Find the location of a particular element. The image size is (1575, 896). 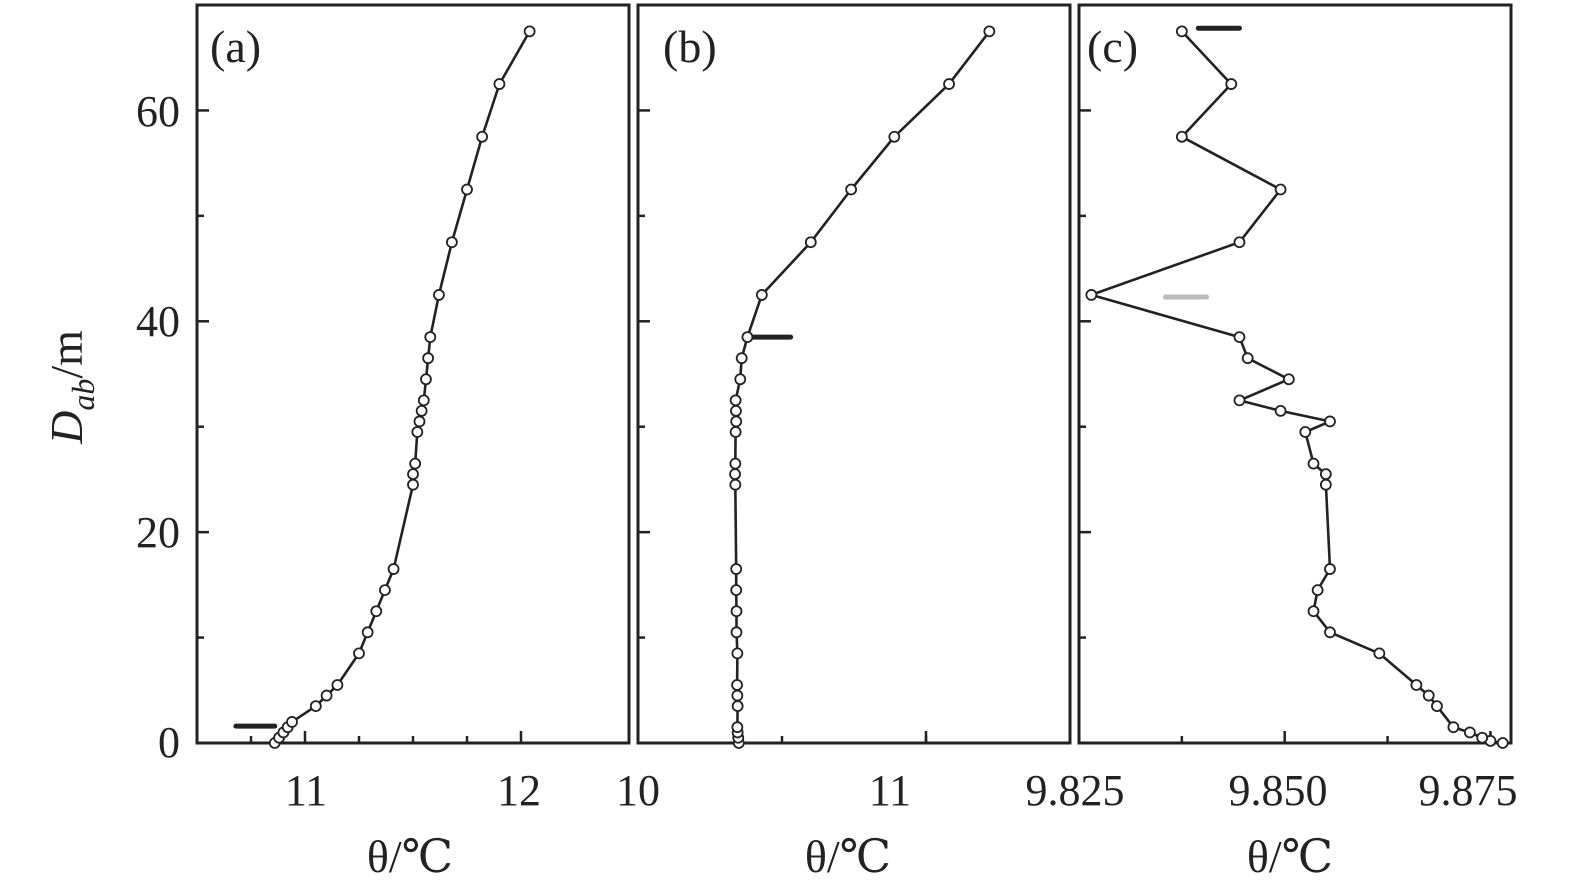

panel-a-xtick-11: 11 is located at coordinates (306, 790).